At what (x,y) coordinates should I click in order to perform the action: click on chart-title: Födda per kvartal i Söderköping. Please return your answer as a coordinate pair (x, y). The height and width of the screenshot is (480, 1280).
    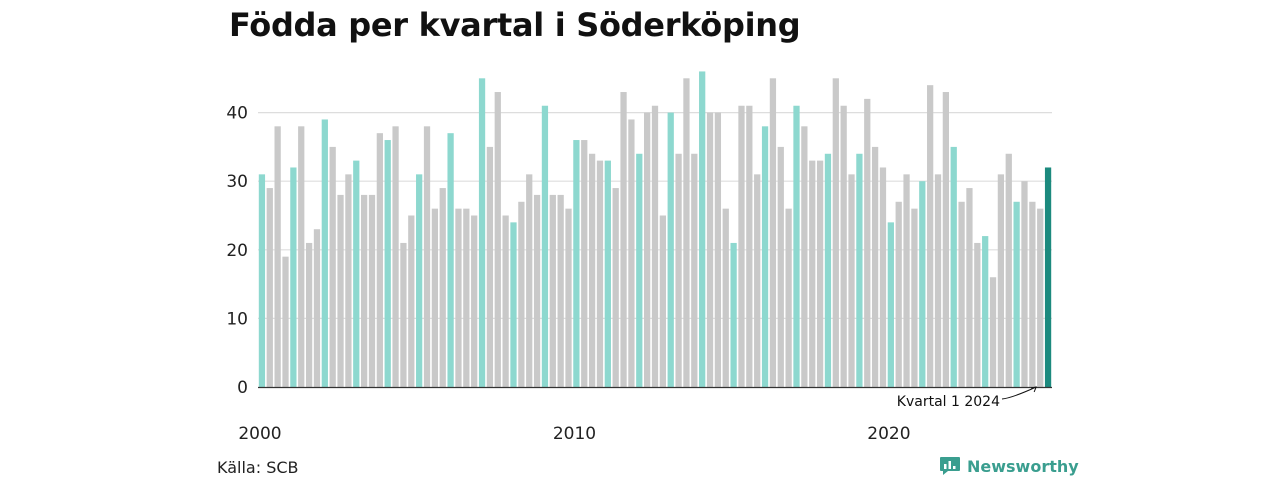
    Looking at the image, I should click on (515, 25).